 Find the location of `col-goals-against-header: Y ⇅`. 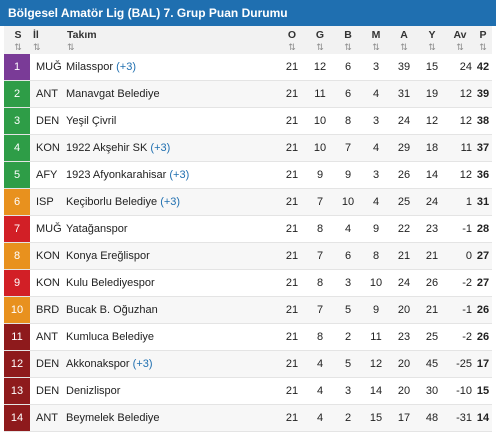

col-goals-against-header: Y ⇅ is located at coordinates (432, 40).